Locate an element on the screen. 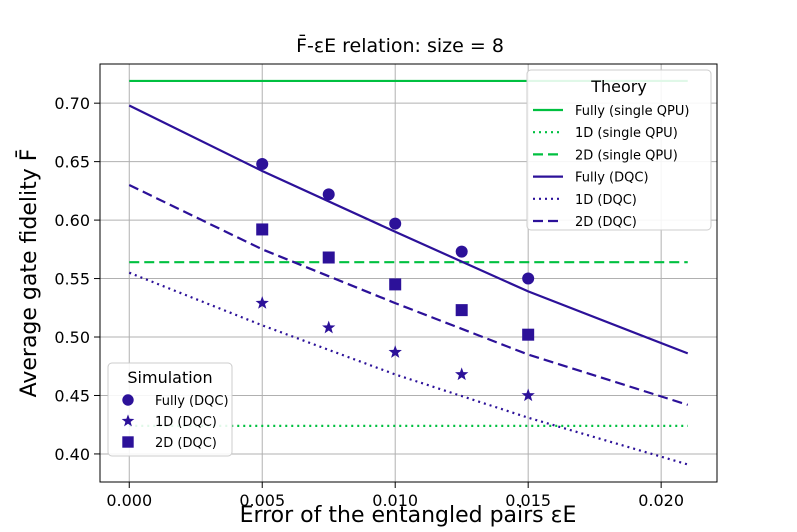  theory-legend-title: Theory is located at coordinates (618, 86).